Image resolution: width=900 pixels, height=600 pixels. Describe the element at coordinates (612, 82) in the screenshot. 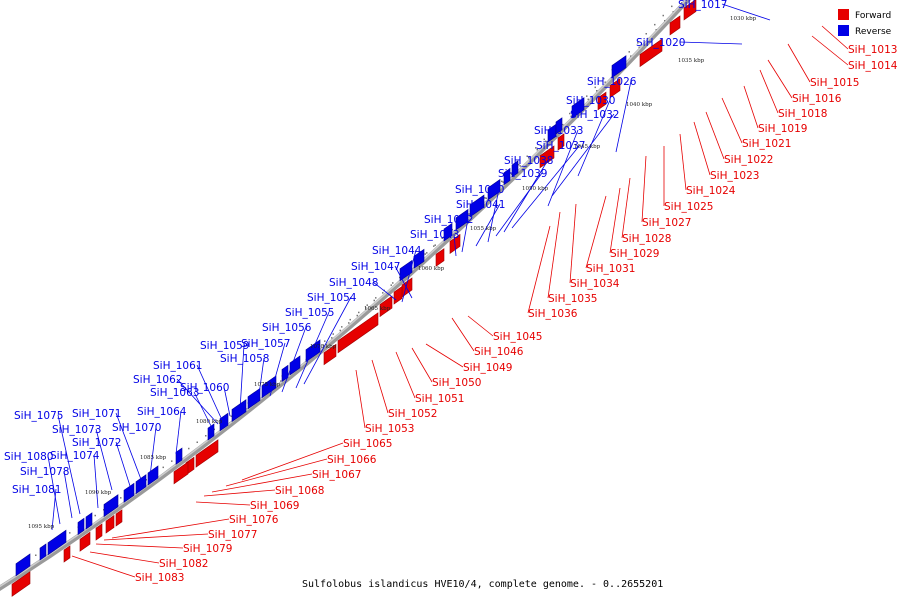

I see `gene-label: SiH_1026` at that location.